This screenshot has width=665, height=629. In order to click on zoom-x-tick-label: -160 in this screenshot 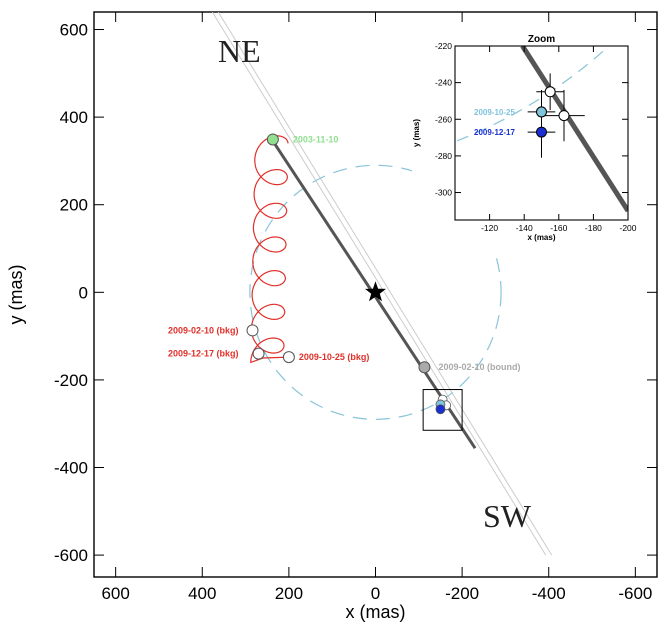, I will do `click(558, 228)`.